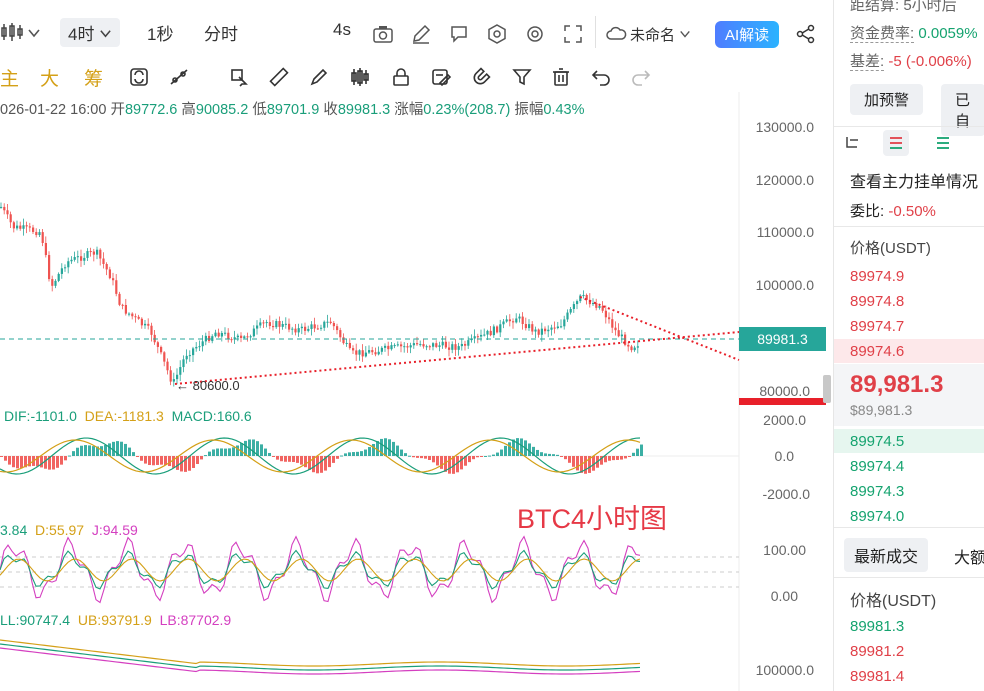 The image size is (984, 691). I want to click on candles-tool-icon, so click(360, 77).